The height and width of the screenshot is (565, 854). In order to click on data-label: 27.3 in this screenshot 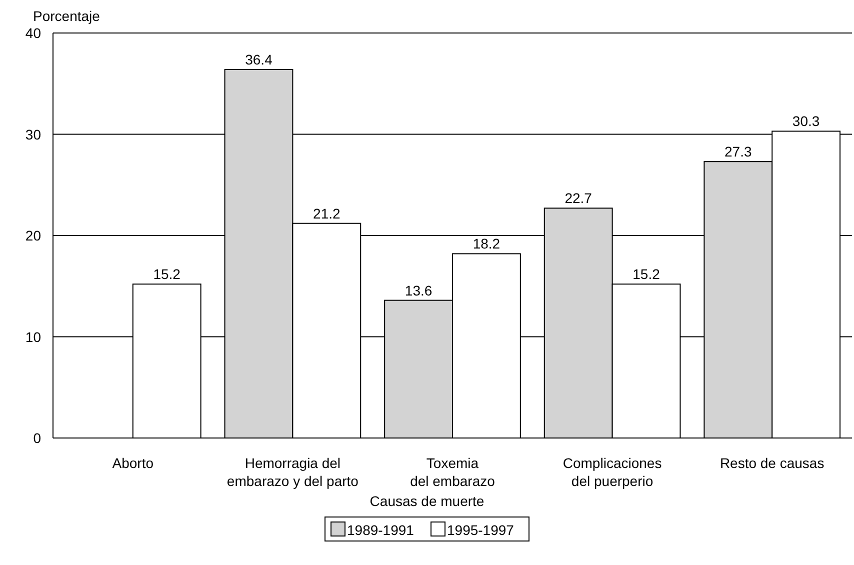, I will do `click(738, 152)`.